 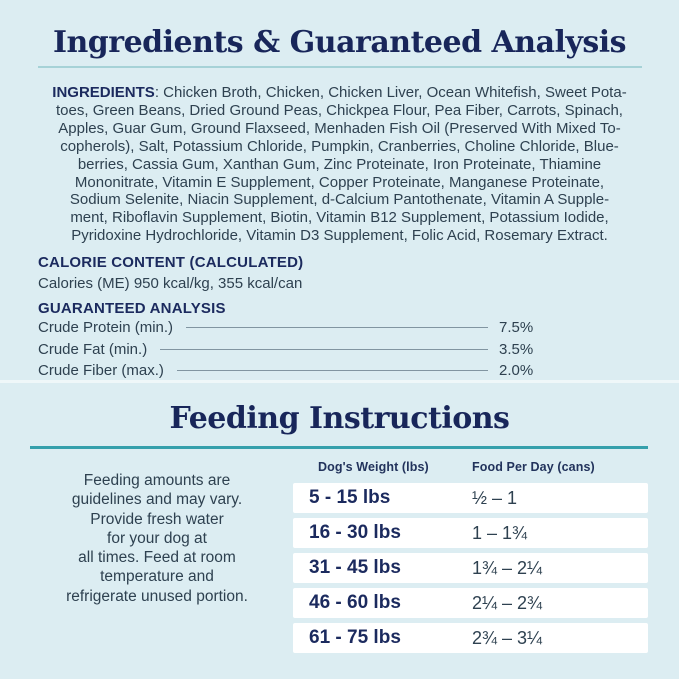 I want to click on feeding-table-header-row: Dog's Weight (lbs) Food Per Day (cans), so click(x=470, y=469).